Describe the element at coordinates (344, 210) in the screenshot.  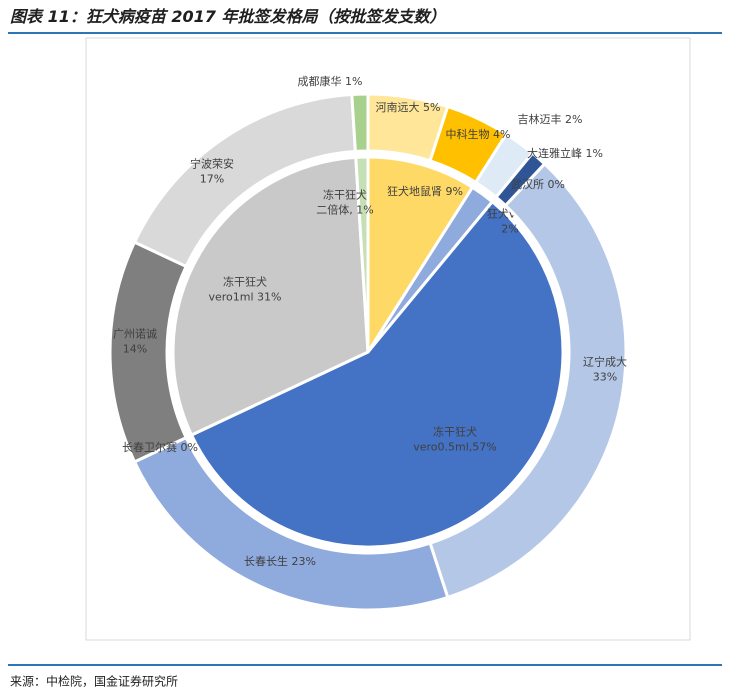
I see `slice-label: 二倍体, 1%` at that location.